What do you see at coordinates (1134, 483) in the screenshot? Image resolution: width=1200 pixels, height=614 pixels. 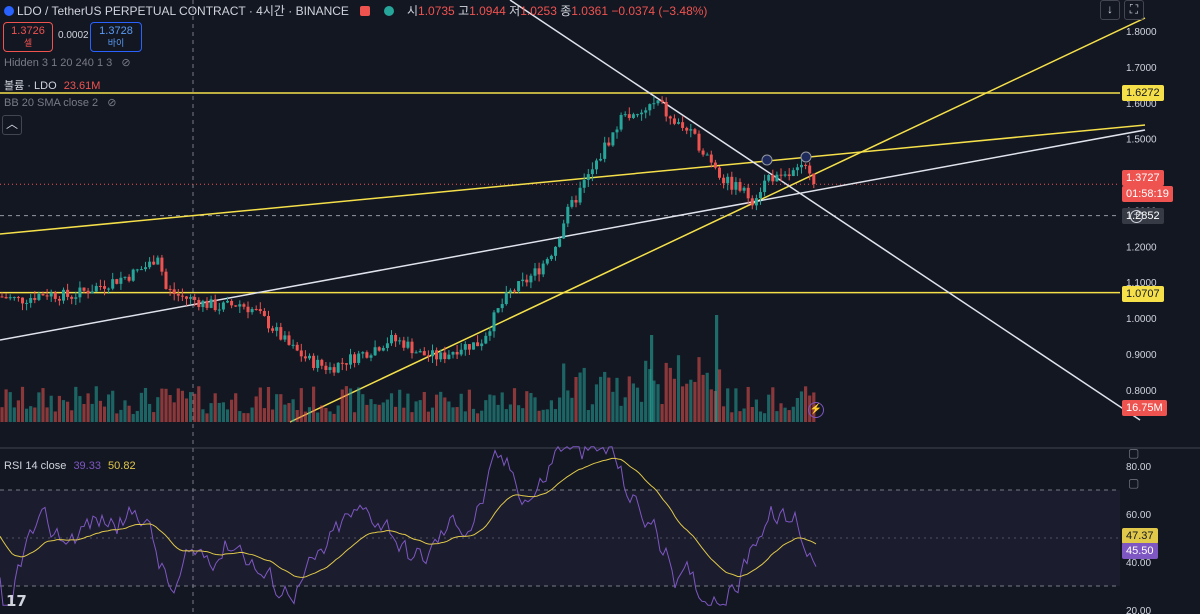 I see `pane-settings-icon: ▢` at bounding box center [1134, 483].